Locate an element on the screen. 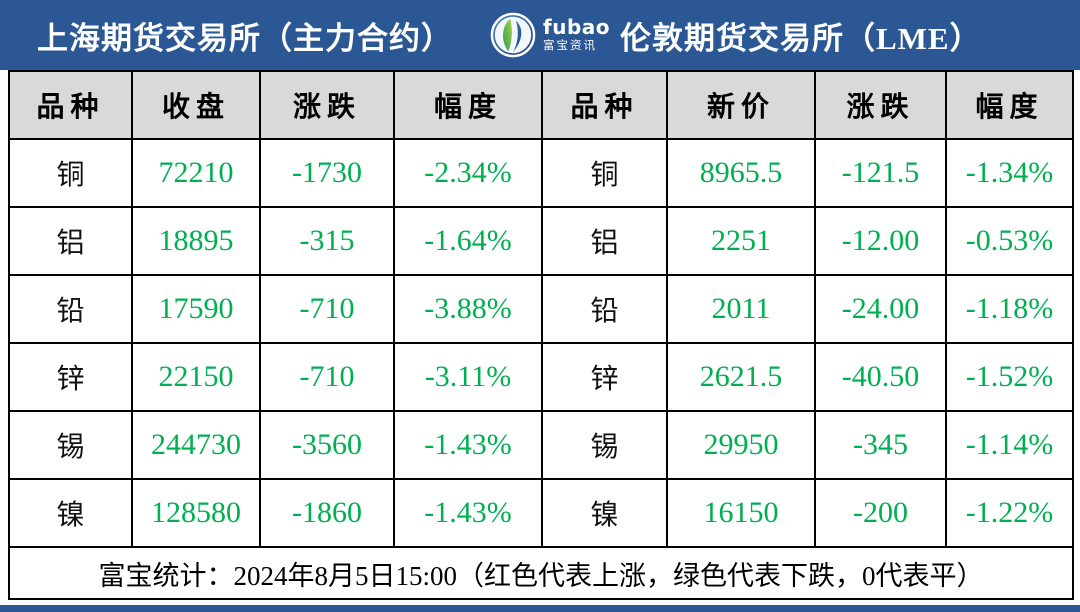  fubao-logo: fubao 富宝资讯 is located at coordinates (555, 35).